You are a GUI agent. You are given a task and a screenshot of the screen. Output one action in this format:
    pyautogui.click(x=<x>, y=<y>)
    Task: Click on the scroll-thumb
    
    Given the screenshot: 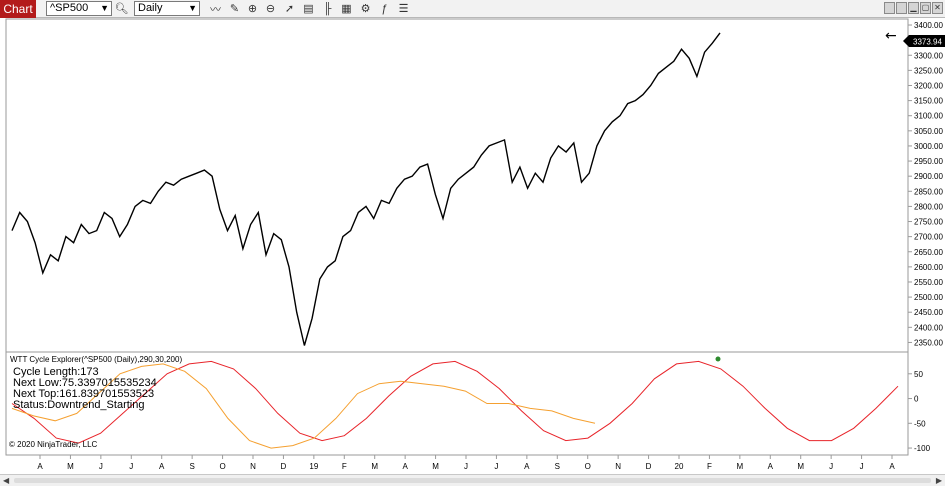 What is the action you would take?
    pyautogui.click(x=472, y=480)
    